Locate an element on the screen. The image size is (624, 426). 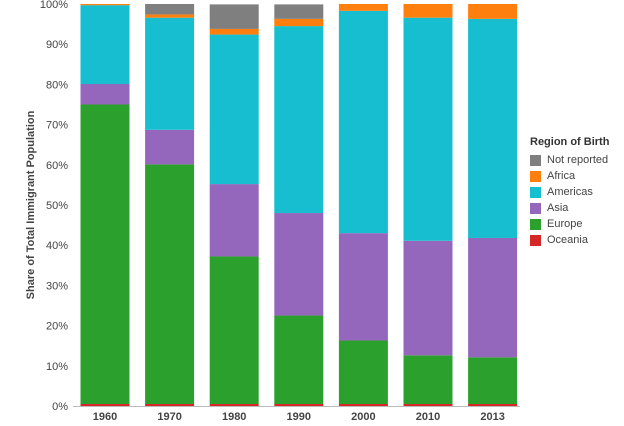
legend-label: Asia is located at coordinates (558, 208).